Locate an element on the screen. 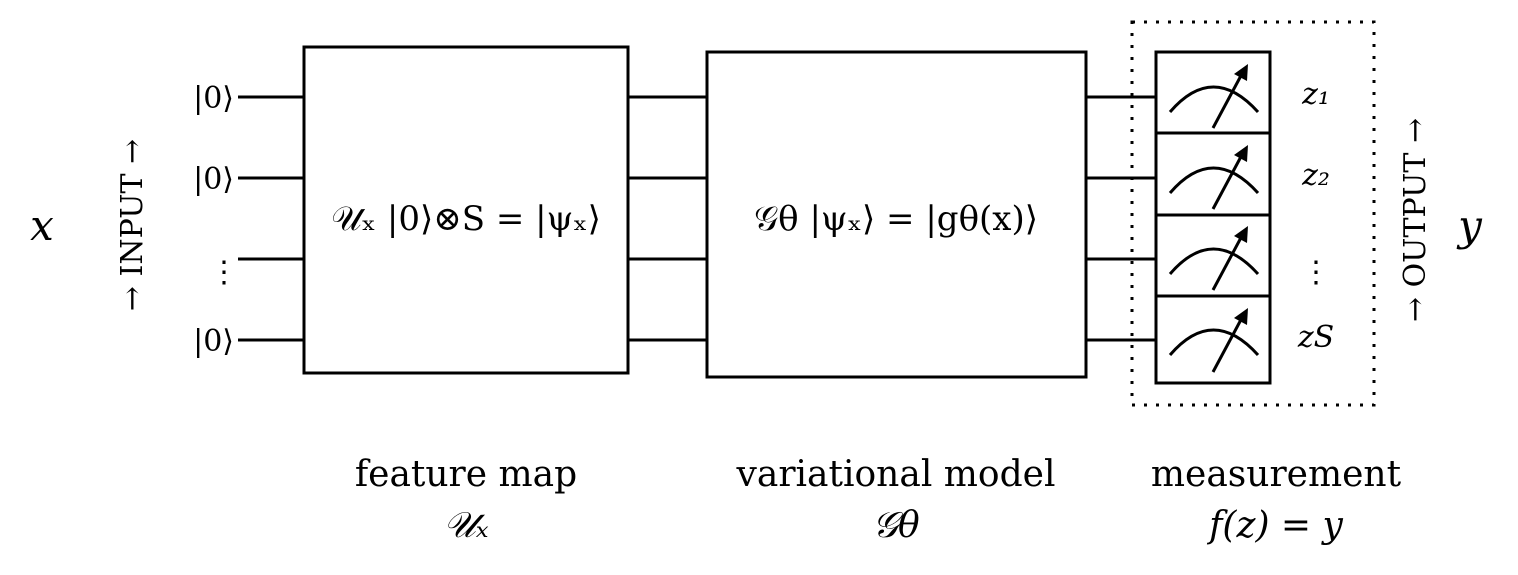  measurement-frame is located at coordinates (1253, 213).